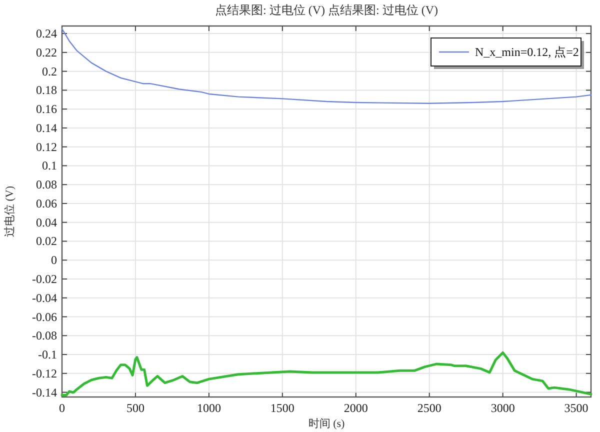  Describe the element at coordinates (135, 408) in the screenshot. I see `x-tick-label: 500` at that location.